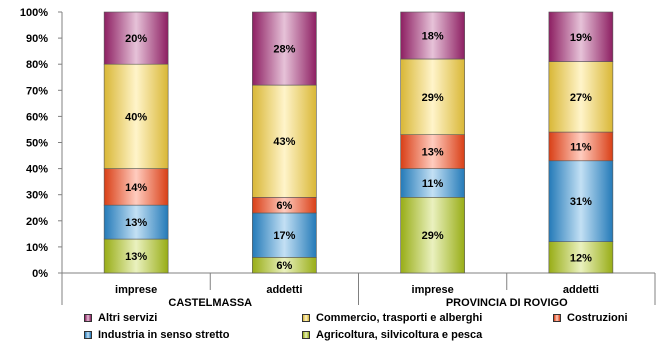  I want to click on legend-label: Industria in senso stretto, so click(164, 335).